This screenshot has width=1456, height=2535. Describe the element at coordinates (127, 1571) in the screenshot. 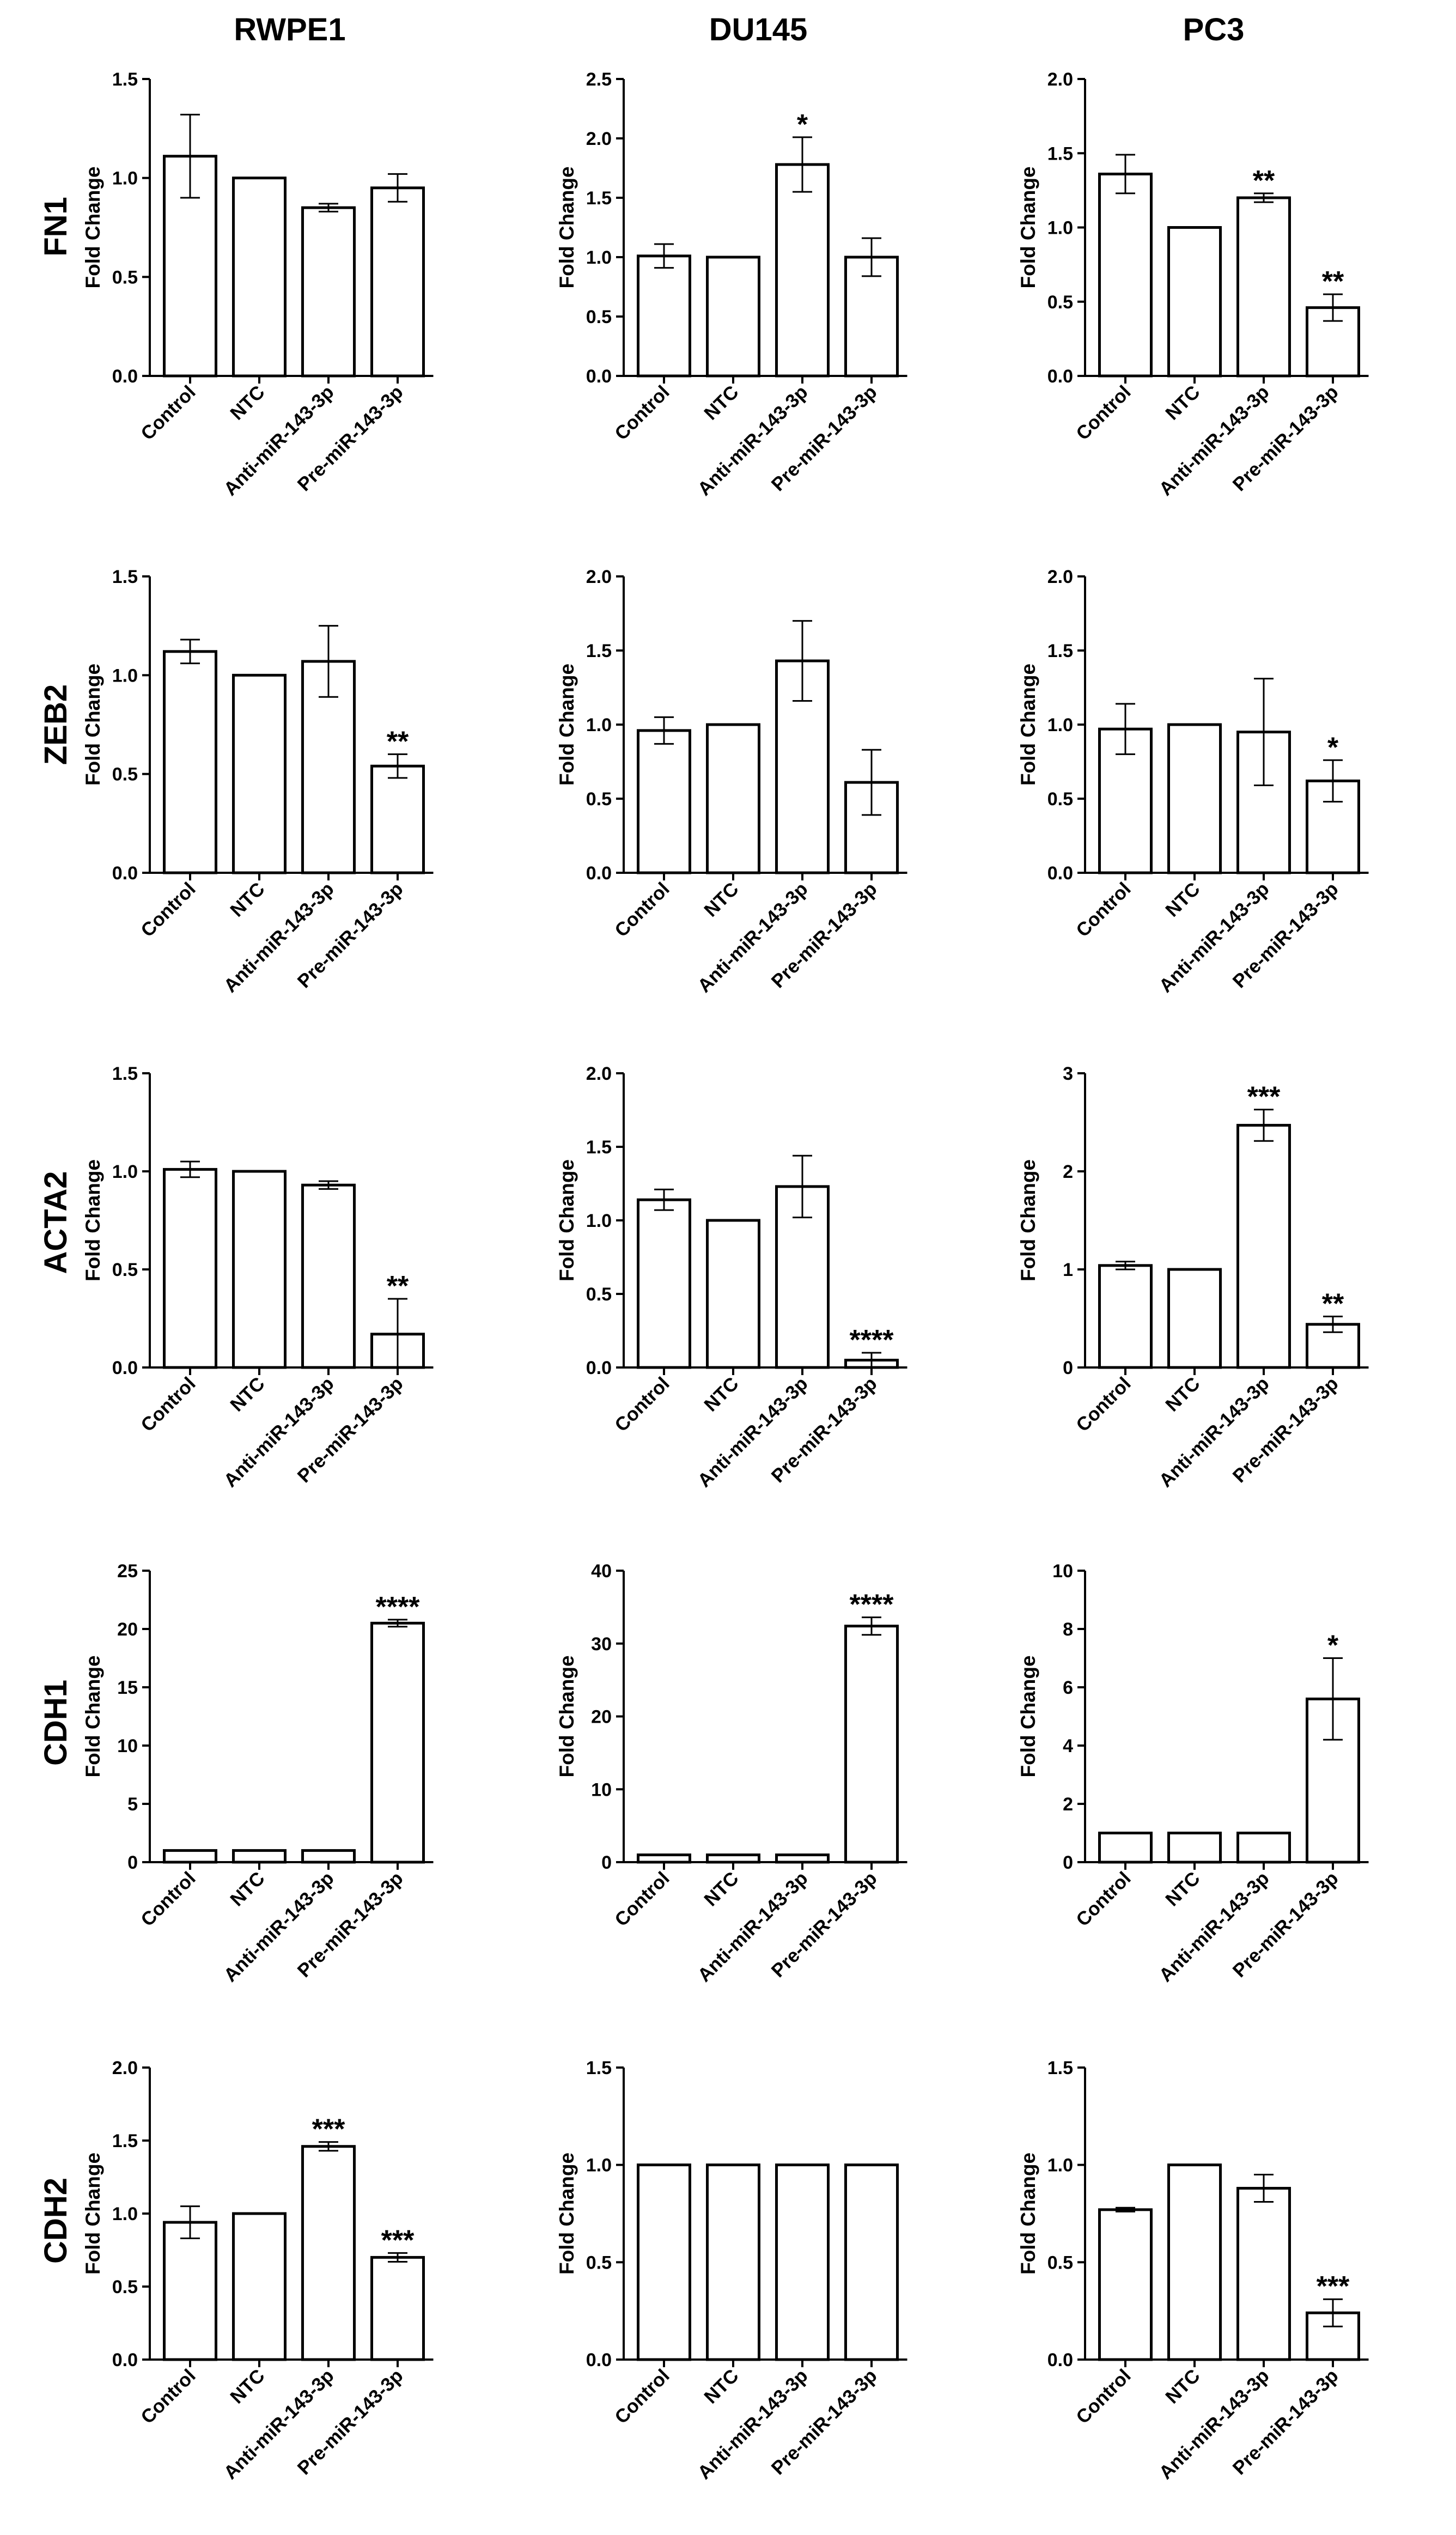

I see `y-tick-label: 25` at that location.